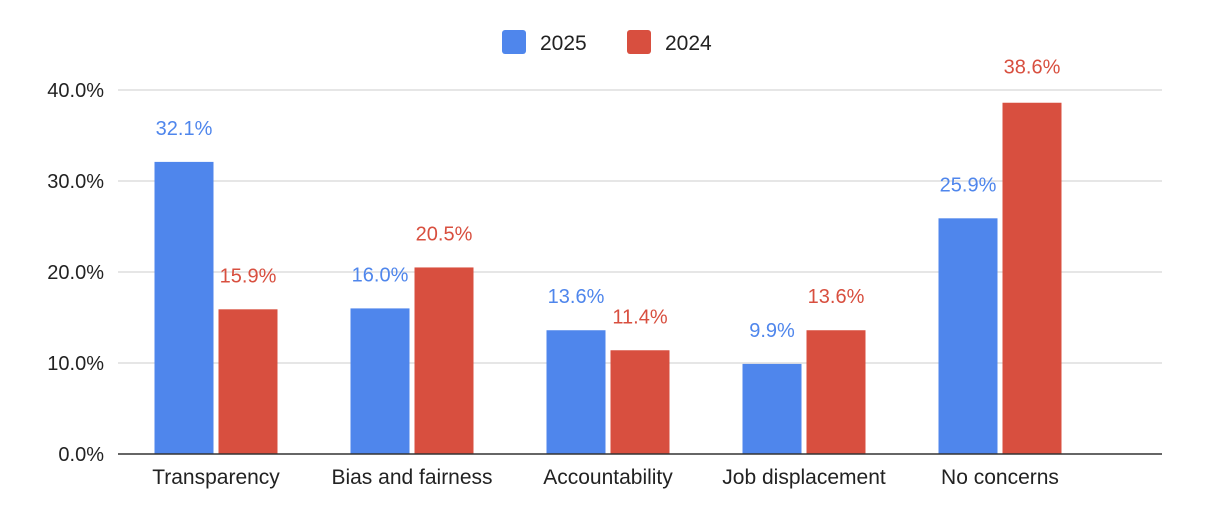  What do you see at coordinates (75, 364) in the screenshot?
I see `y-tick-label: 10.0%` at bounding box center [75, 364].